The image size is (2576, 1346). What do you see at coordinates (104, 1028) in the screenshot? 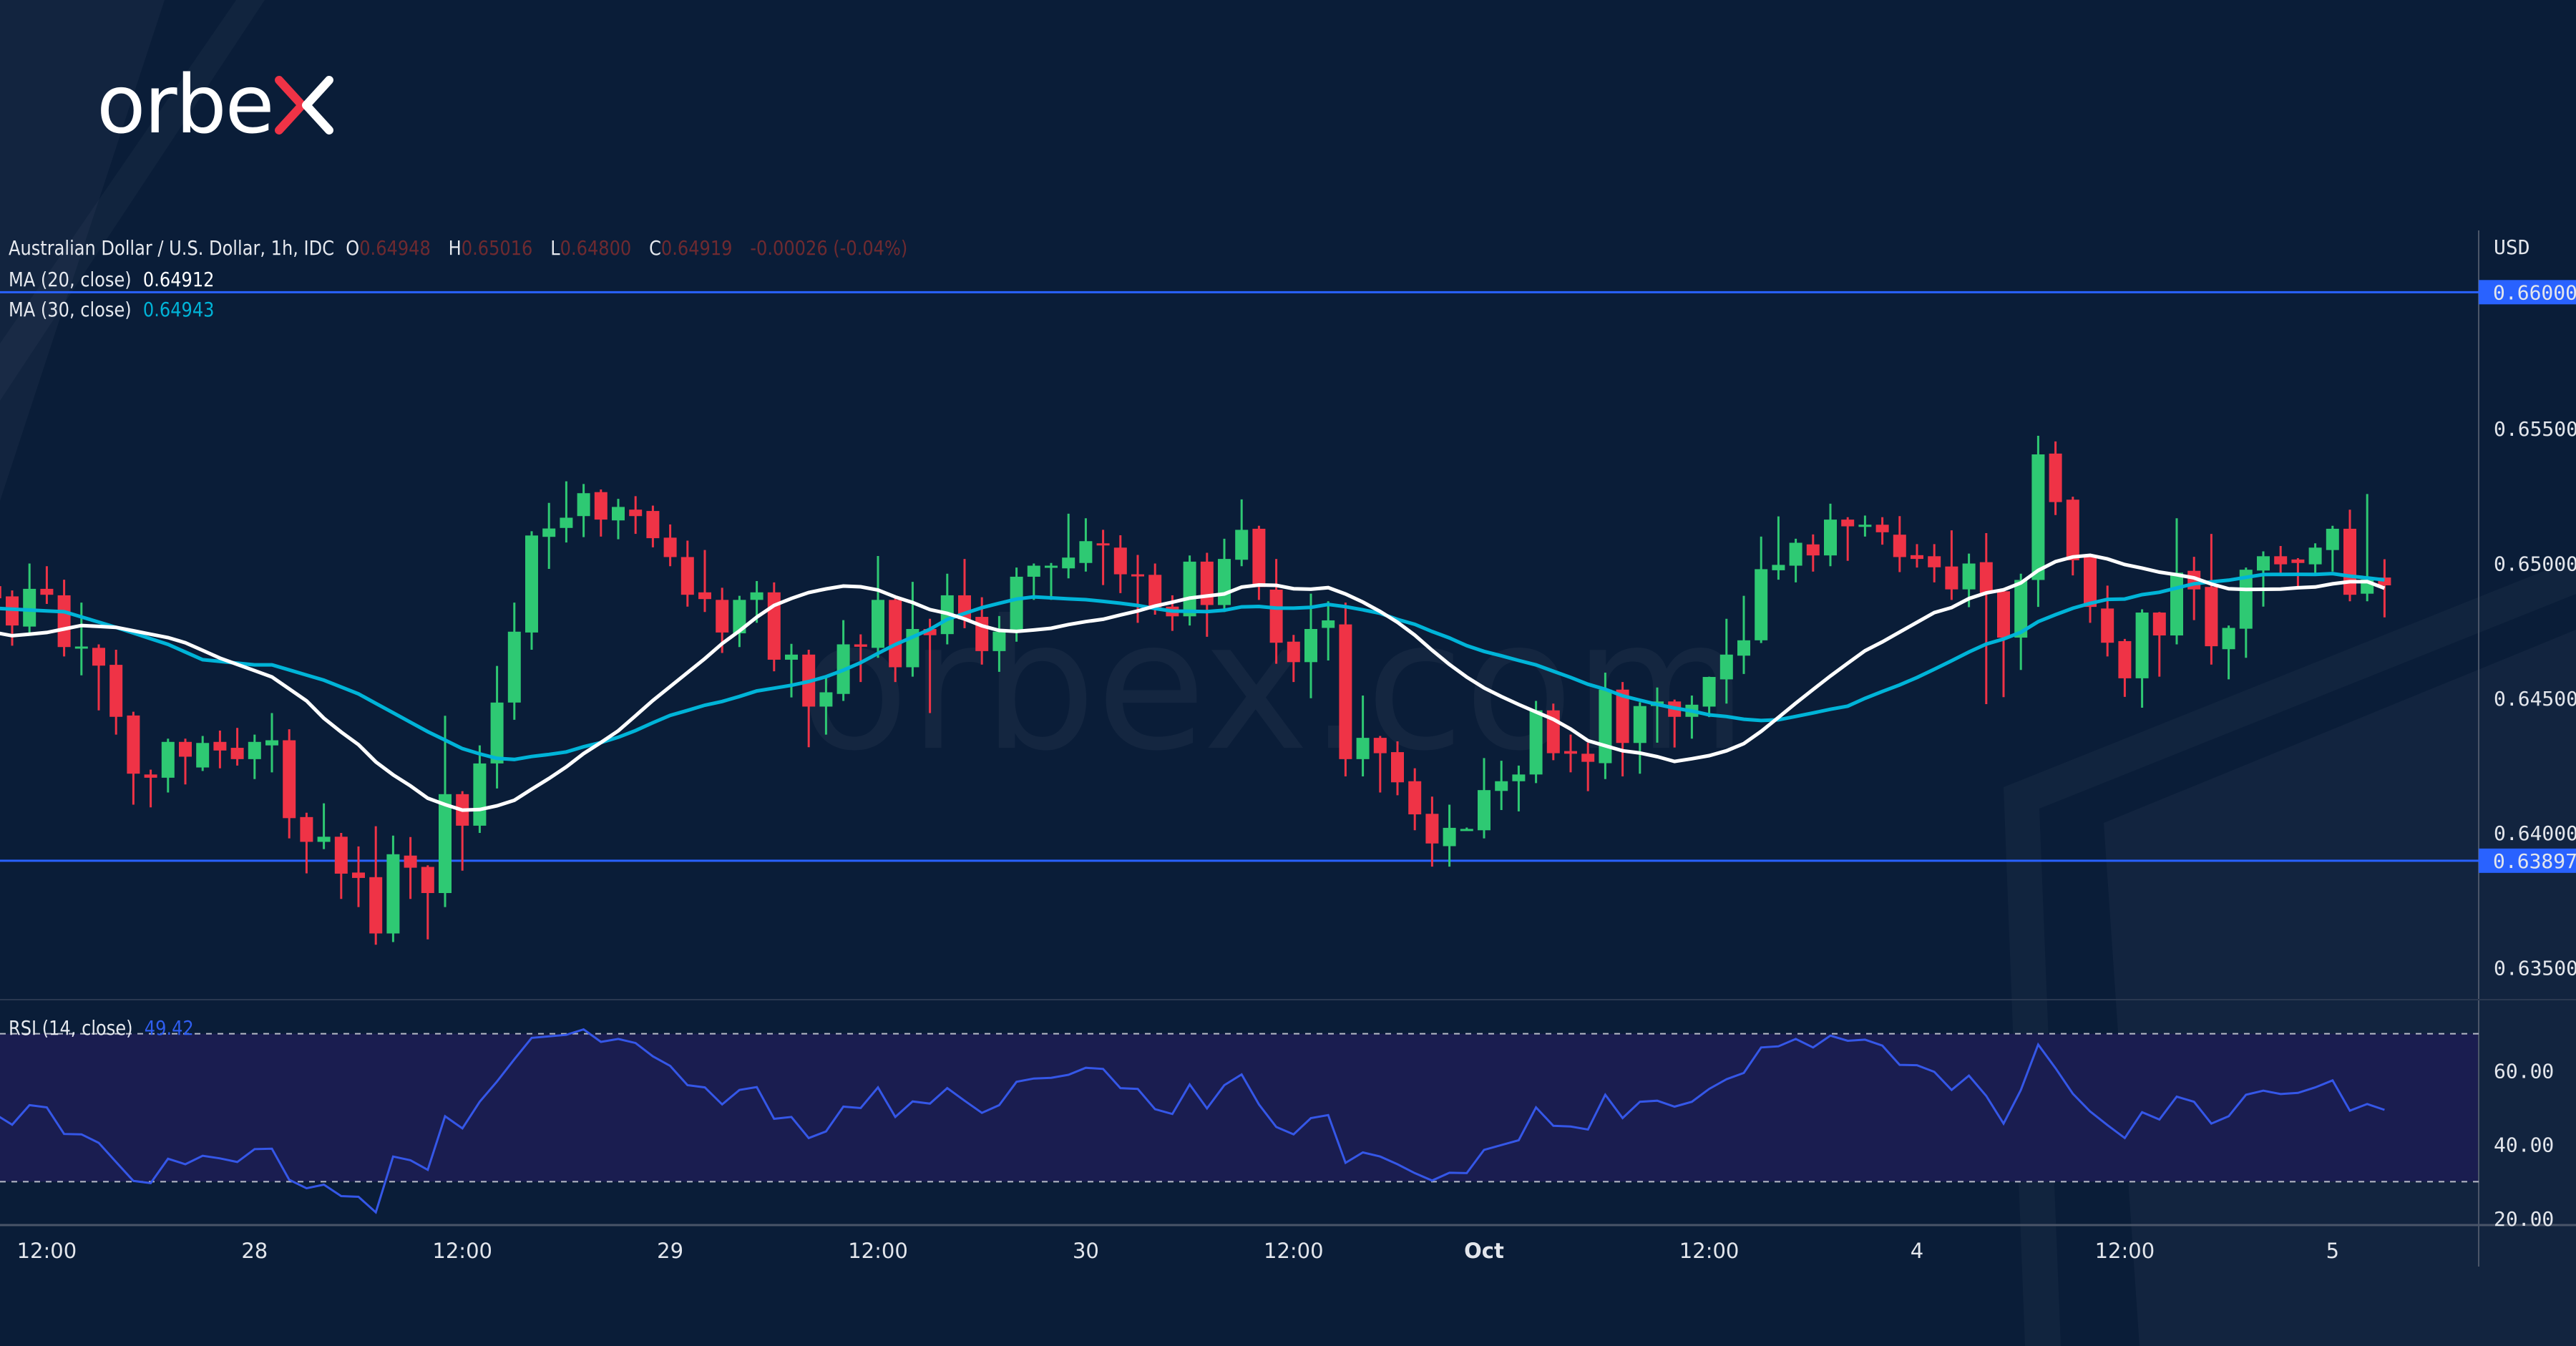
I see `legend-rsi: RSI (14, close) 49.42` at bounding box center [104, 1028].